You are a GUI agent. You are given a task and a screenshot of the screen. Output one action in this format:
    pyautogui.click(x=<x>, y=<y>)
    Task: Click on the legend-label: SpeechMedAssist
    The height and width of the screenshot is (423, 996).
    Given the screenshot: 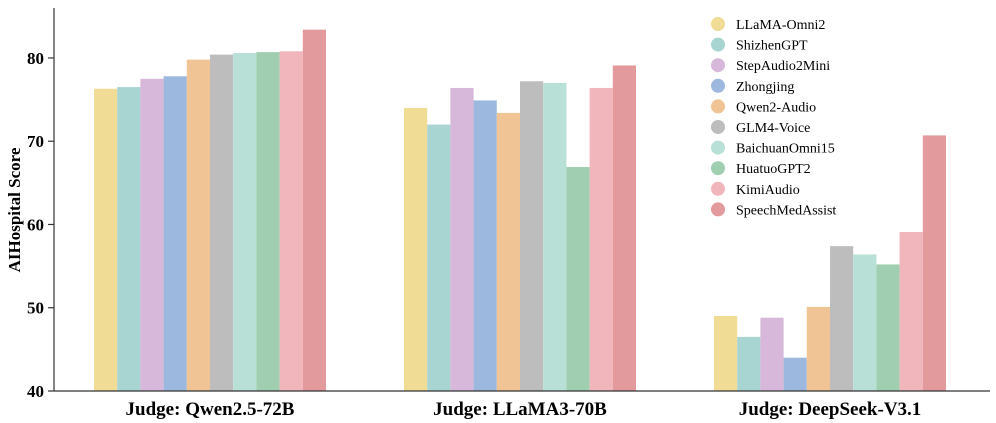 What is the action you would take?
    pyautogui.click(x=786, y=210)
    